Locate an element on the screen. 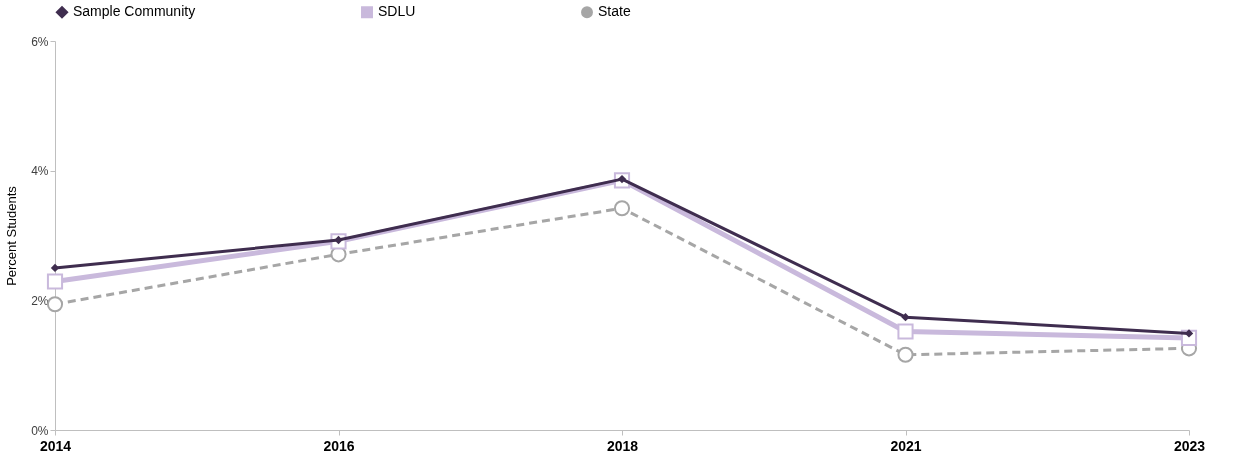  y-tick-label: 4% is located at coordinates (40, 171).